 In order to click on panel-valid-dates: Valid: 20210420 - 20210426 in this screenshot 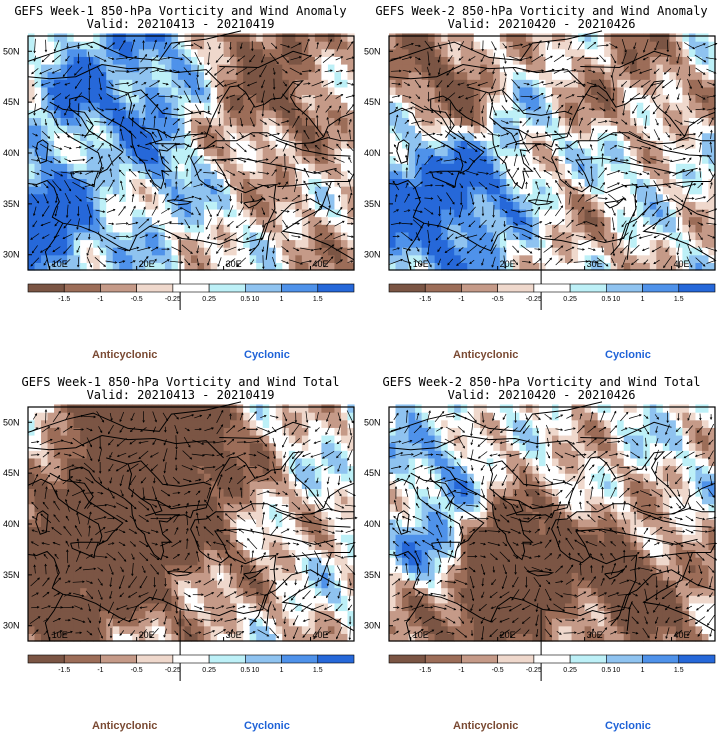, I will do `click(541, 395)`.